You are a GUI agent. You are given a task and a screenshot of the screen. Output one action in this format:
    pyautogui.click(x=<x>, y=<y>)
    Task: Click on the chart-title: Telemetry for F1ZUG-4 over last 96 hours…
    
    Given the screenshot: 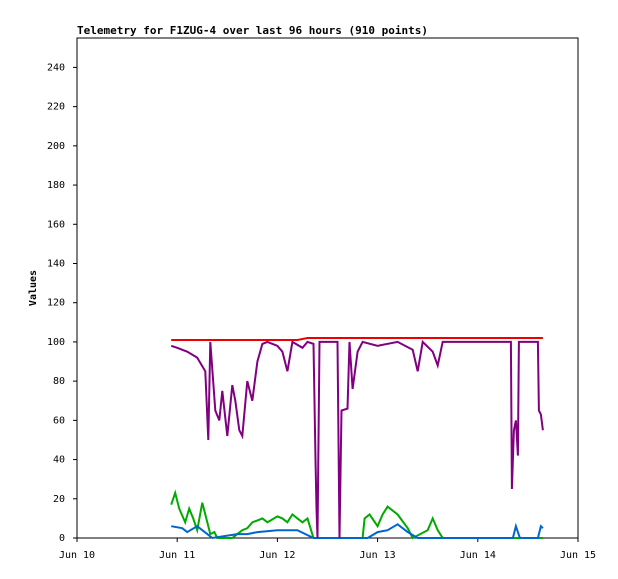 What is the action you would take?
    pyautogui.click(x=252, y=30)
    